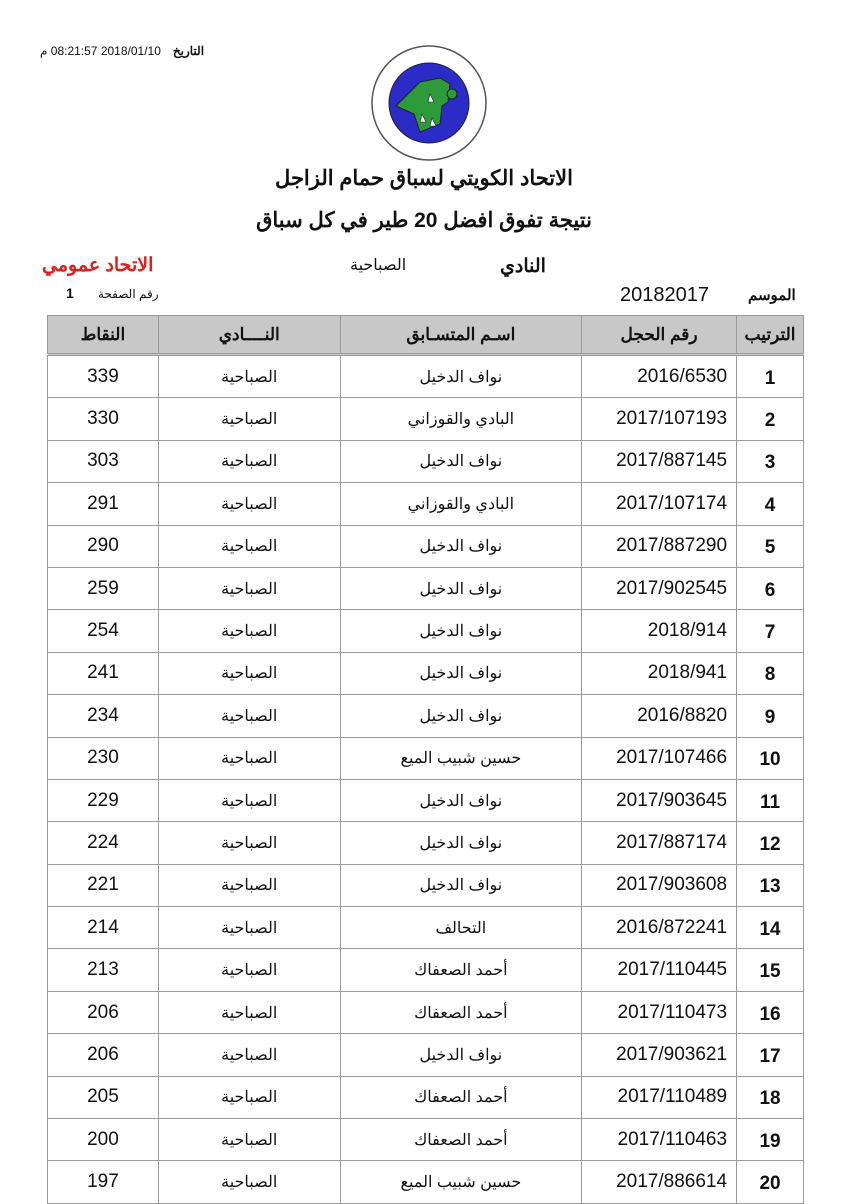 This screenshot has width=848, height=1204. Describe the element at coordinates (122, 51) in the screenshot. I see `print-date: التاريخ 2018/01/10 08:21:57 م` at that location.